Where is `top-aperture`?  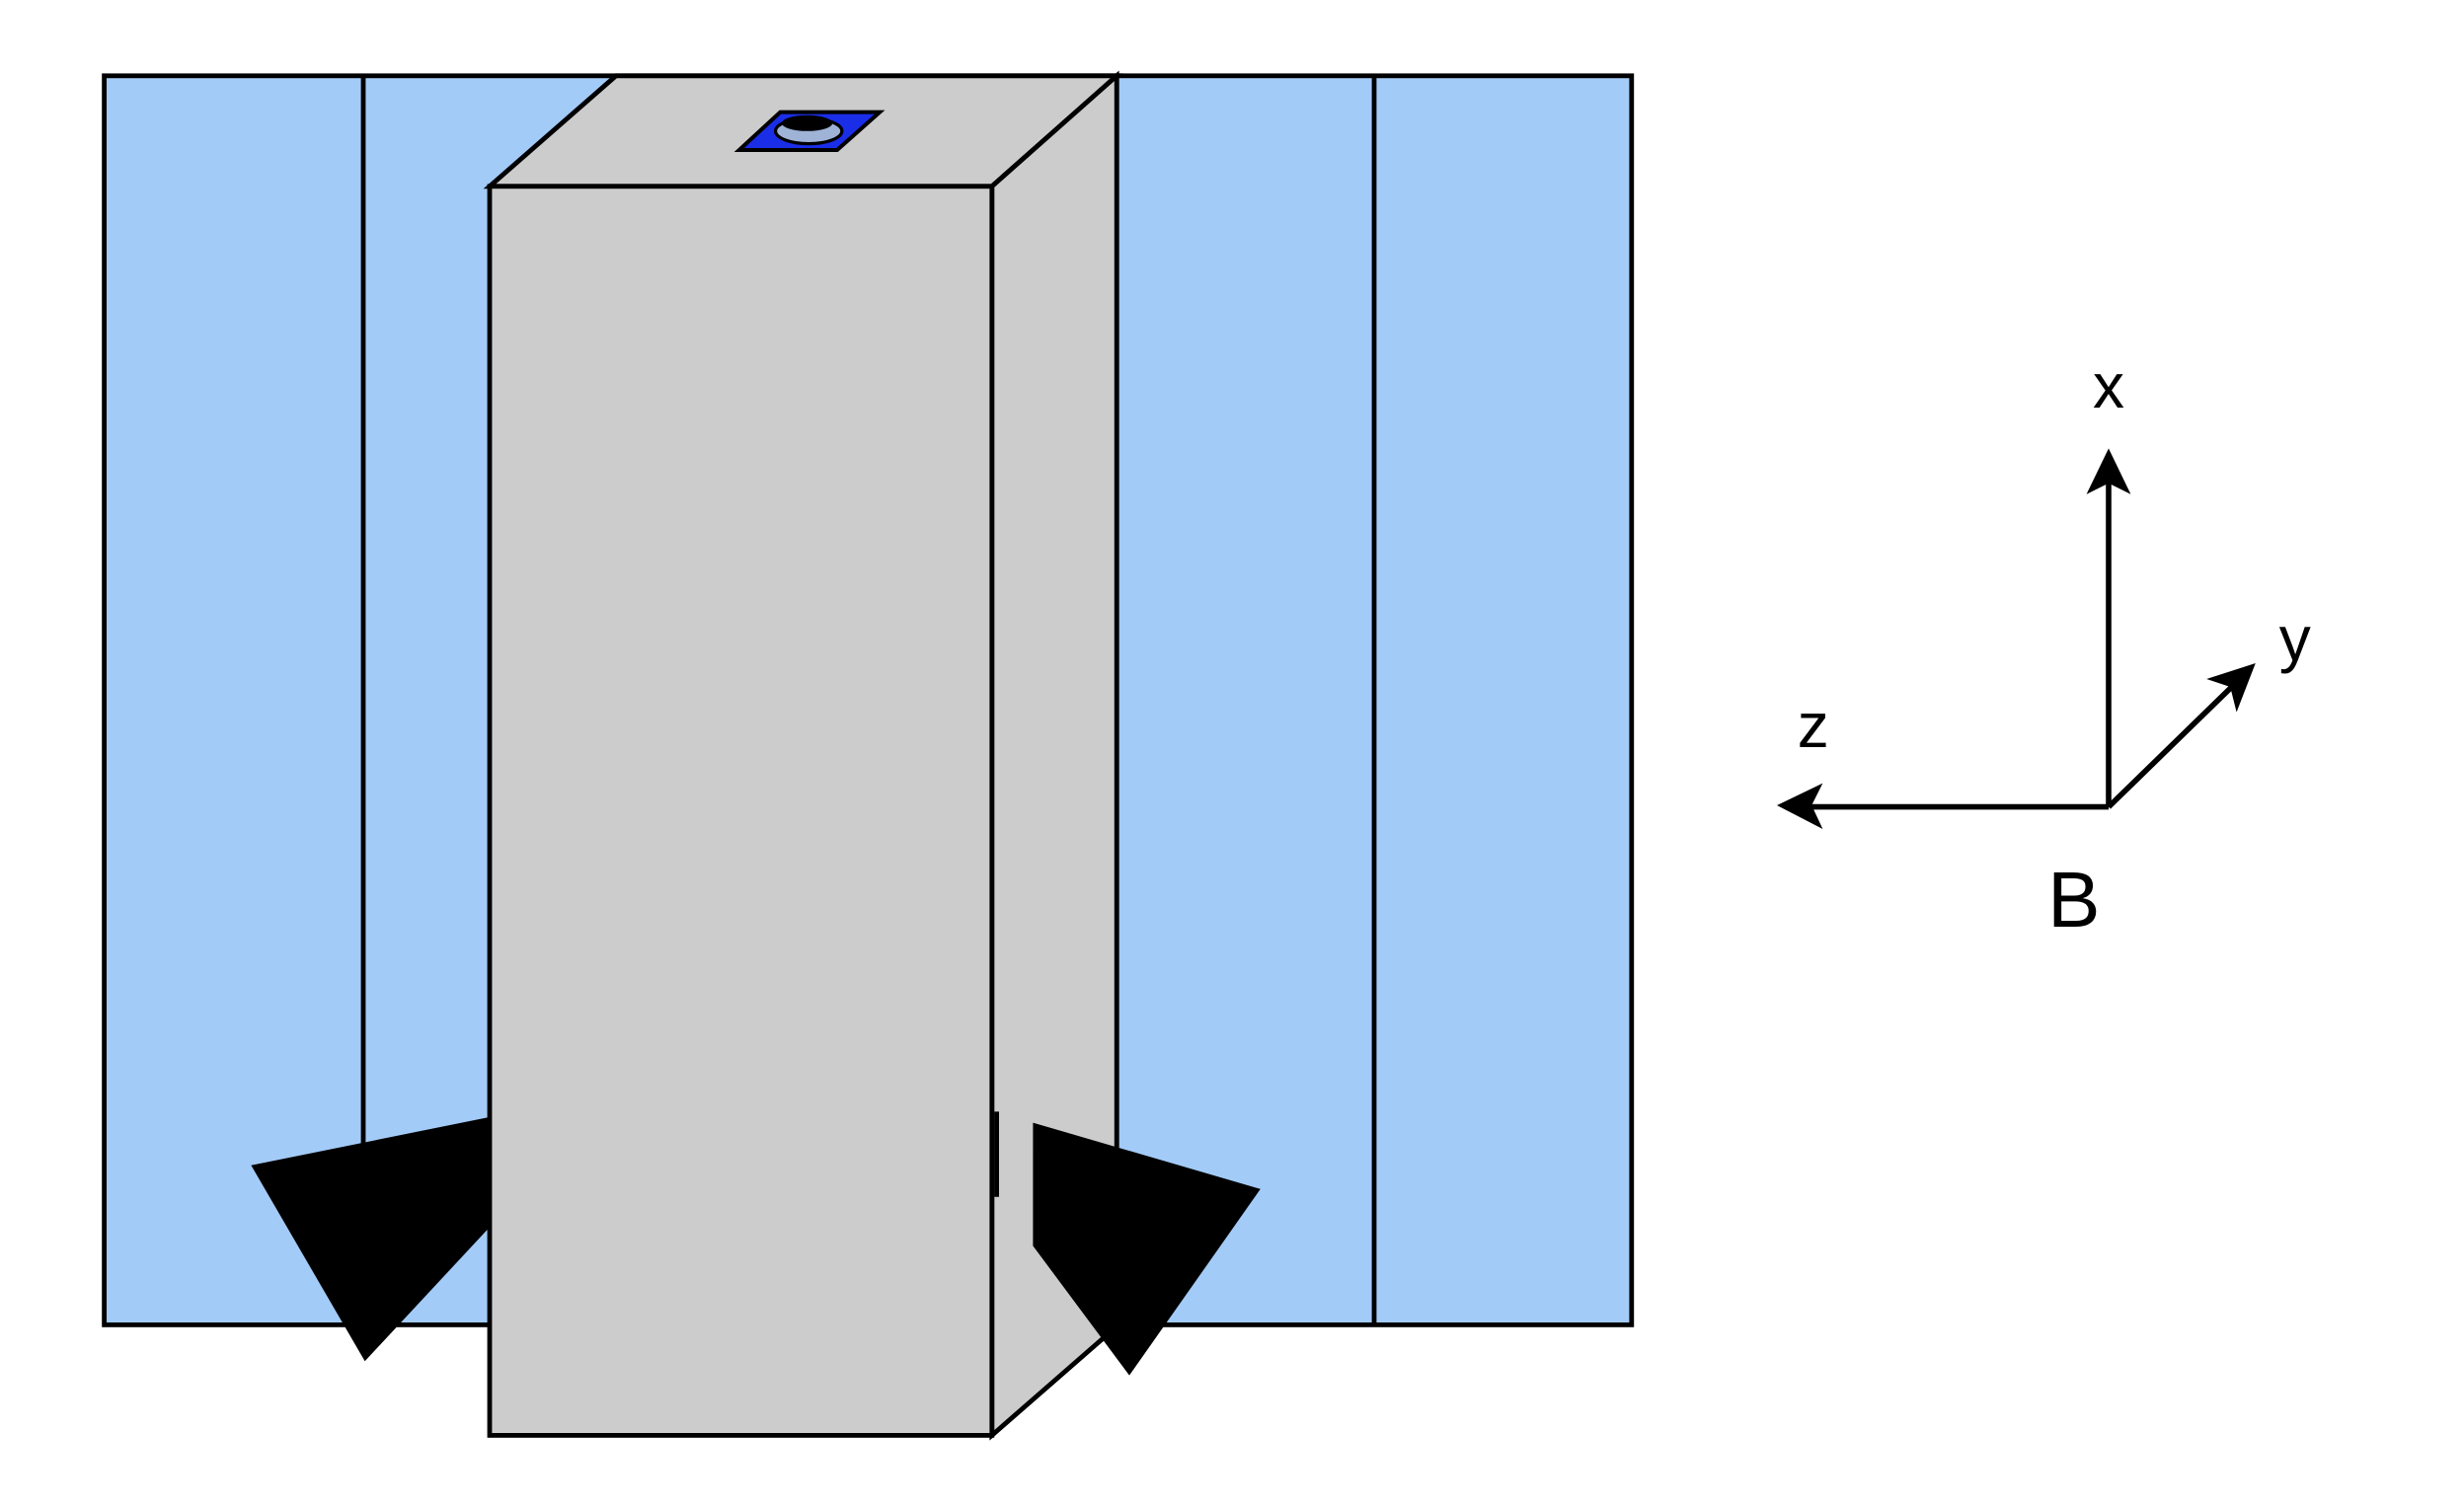
top-aperture is located at coordinates (809, 131).